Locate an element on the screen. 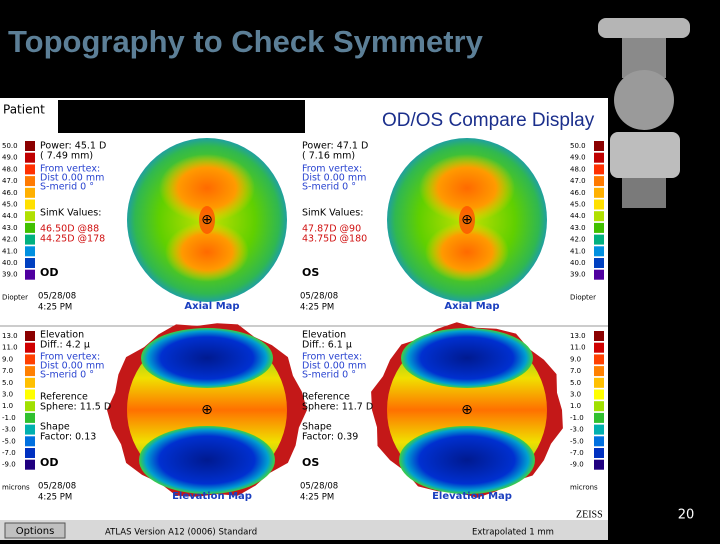 The image size is (720, 544). scale-label: 9.0 is located at coordinates (7, 359).